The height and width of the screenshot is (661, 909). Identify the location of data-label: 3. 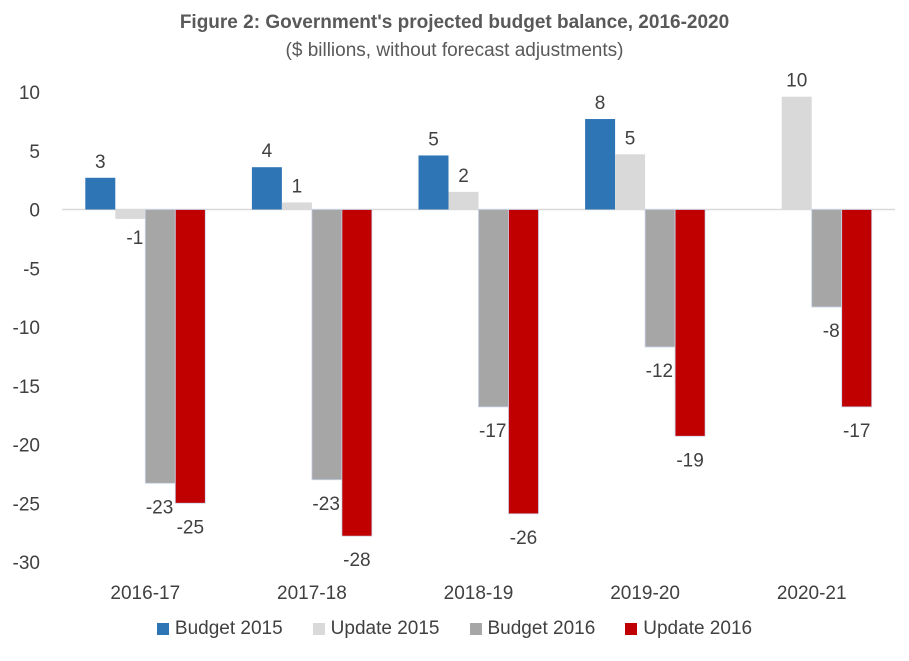
(100, 162).